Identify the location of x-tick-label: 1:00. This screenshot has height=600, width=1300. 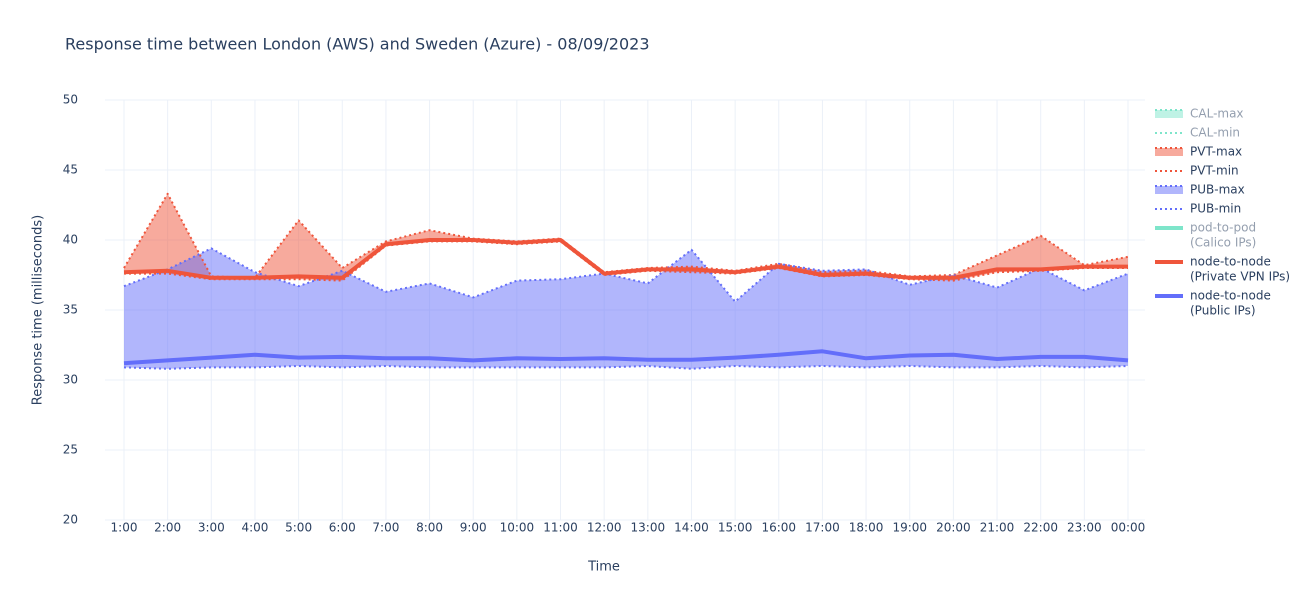
(124, 528).